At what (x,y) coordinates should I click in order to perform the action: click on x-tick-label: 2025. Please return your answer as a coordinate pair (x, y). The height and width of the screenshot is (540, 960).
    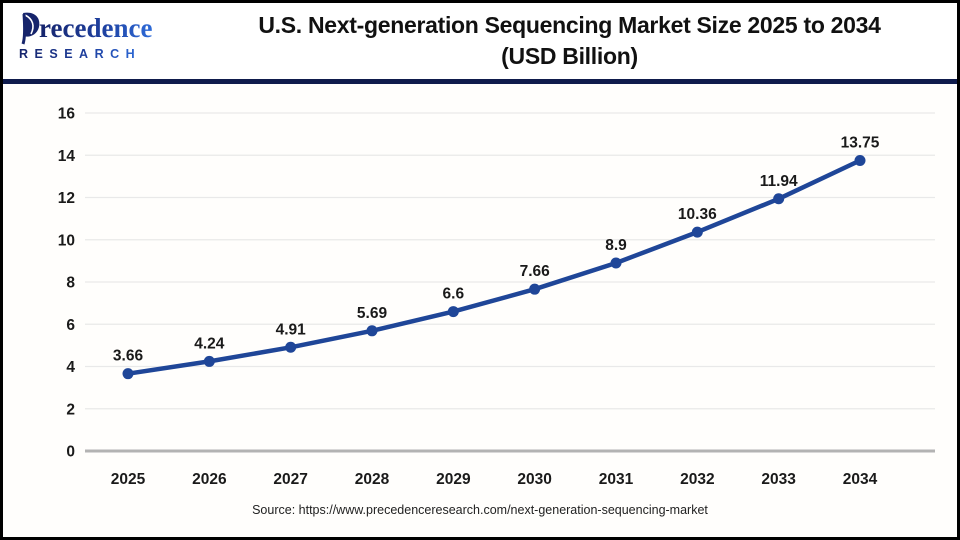
    Looking at the image, I should click on (128, 479).